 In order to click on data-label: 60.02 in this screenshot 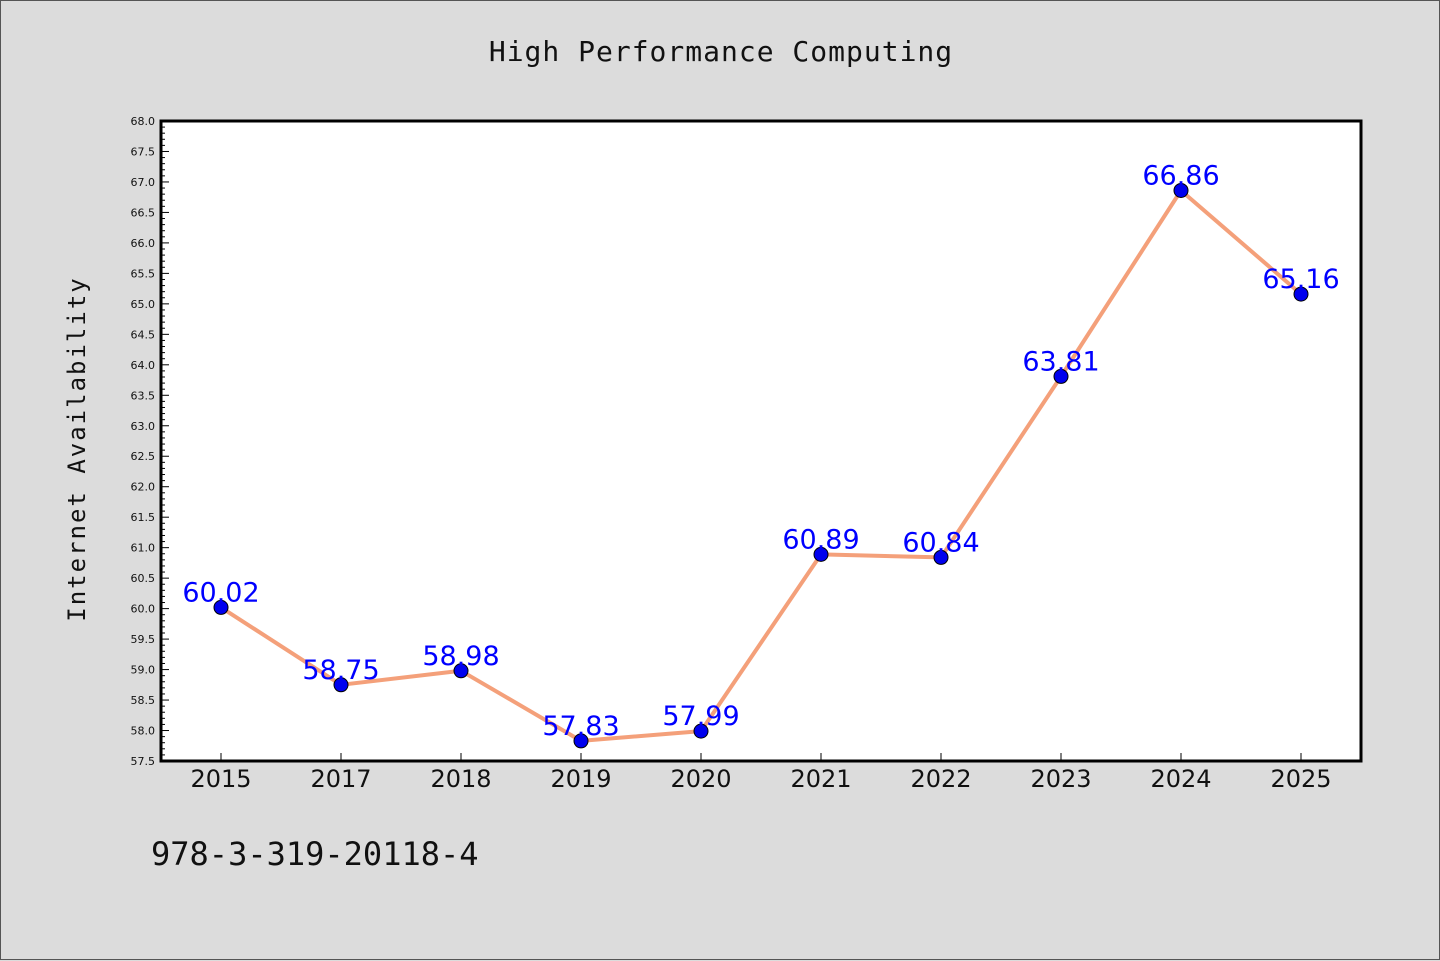, I will do `click(220, 592)`.